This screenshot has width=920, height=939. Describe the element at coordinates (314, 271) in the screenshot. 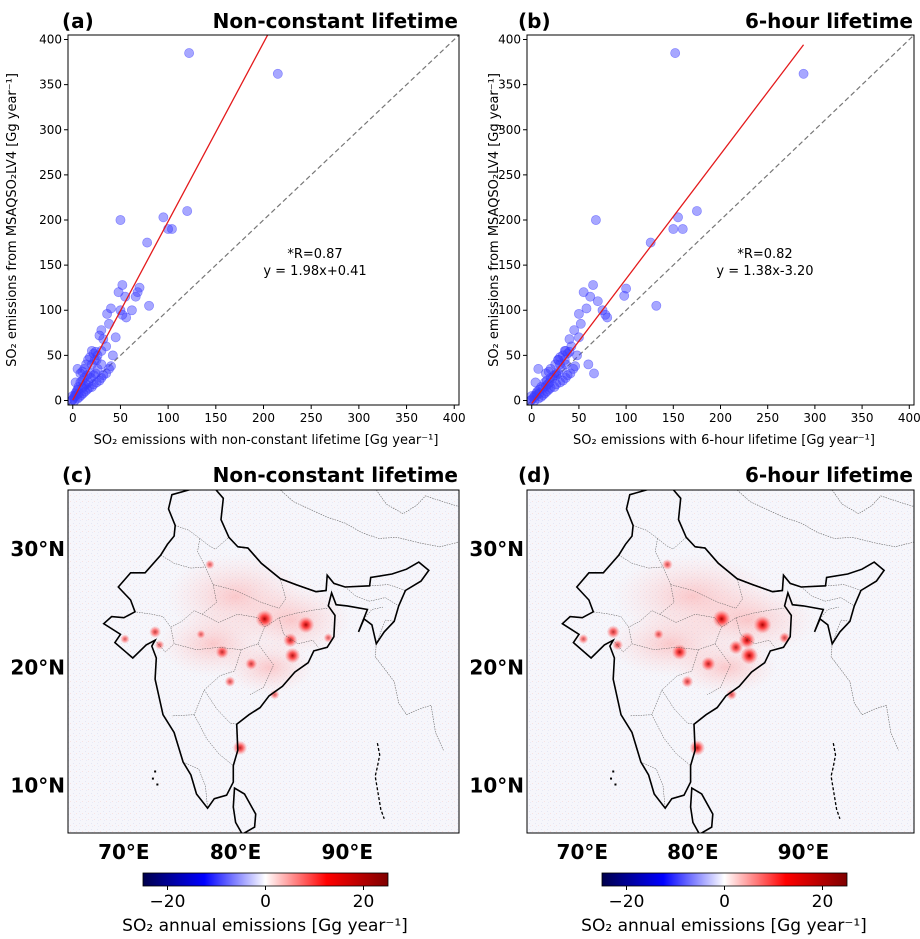

I see `stats-annotation: y = 1.98x+0.41` at that location.